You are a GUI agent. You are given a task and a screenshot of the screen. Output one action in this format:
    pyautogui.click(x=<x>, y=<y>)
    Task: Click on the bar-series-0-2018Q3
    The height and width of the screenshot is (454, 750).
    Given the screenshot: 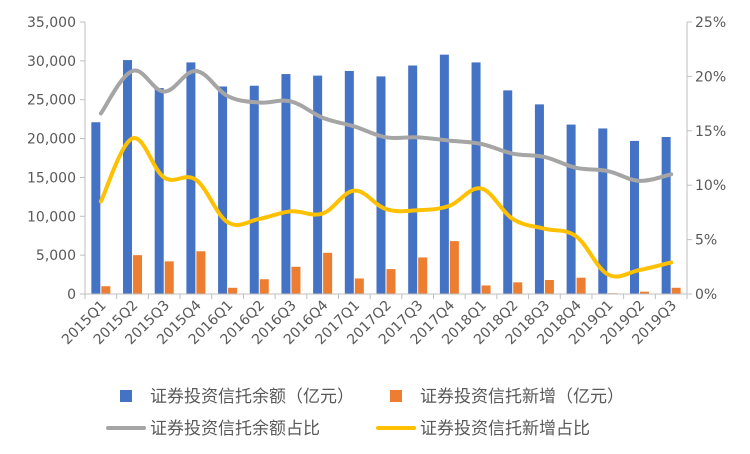 What is the action you would take?
    pyautogui.click(x=539, y=199)
    